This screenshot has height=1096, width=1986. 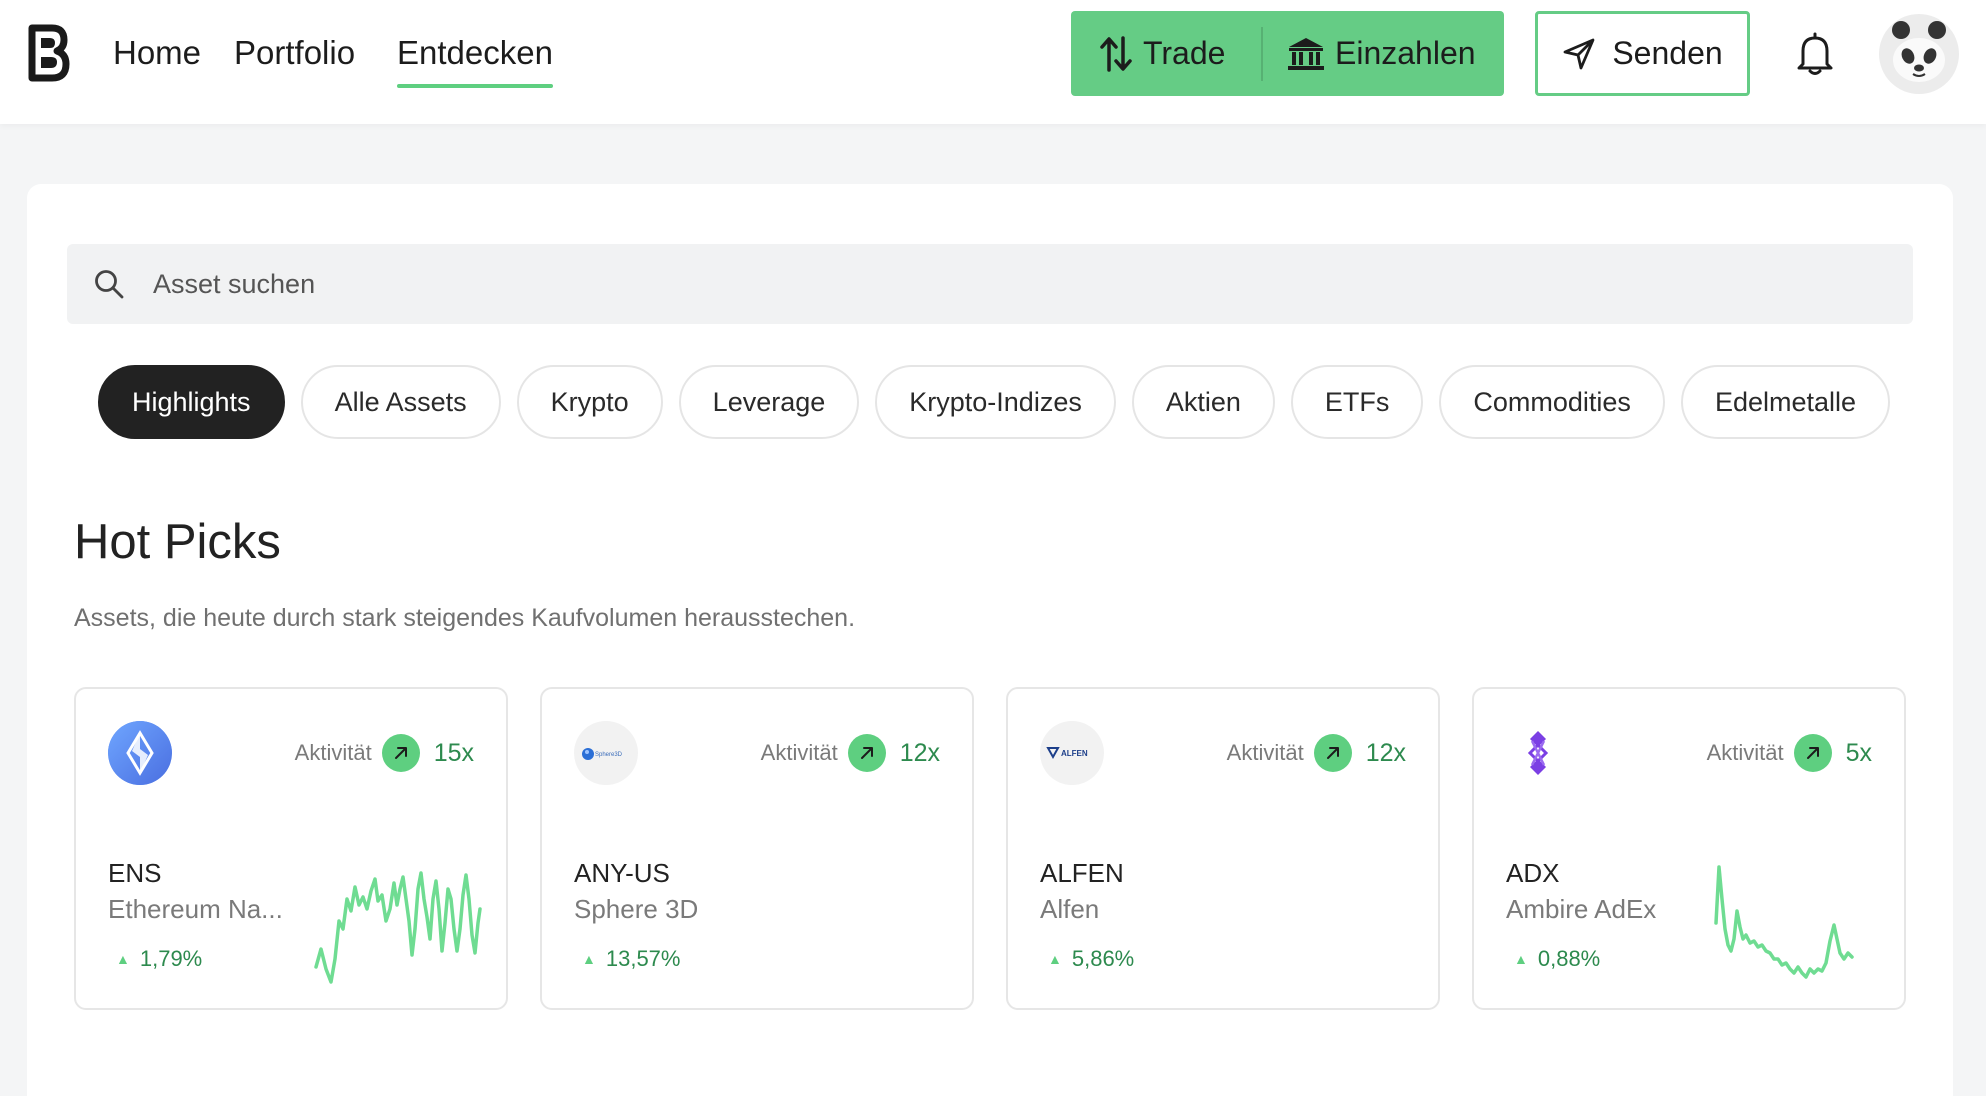 I want to click on nav-discover: Entdecken, so click(x=475, y=59).